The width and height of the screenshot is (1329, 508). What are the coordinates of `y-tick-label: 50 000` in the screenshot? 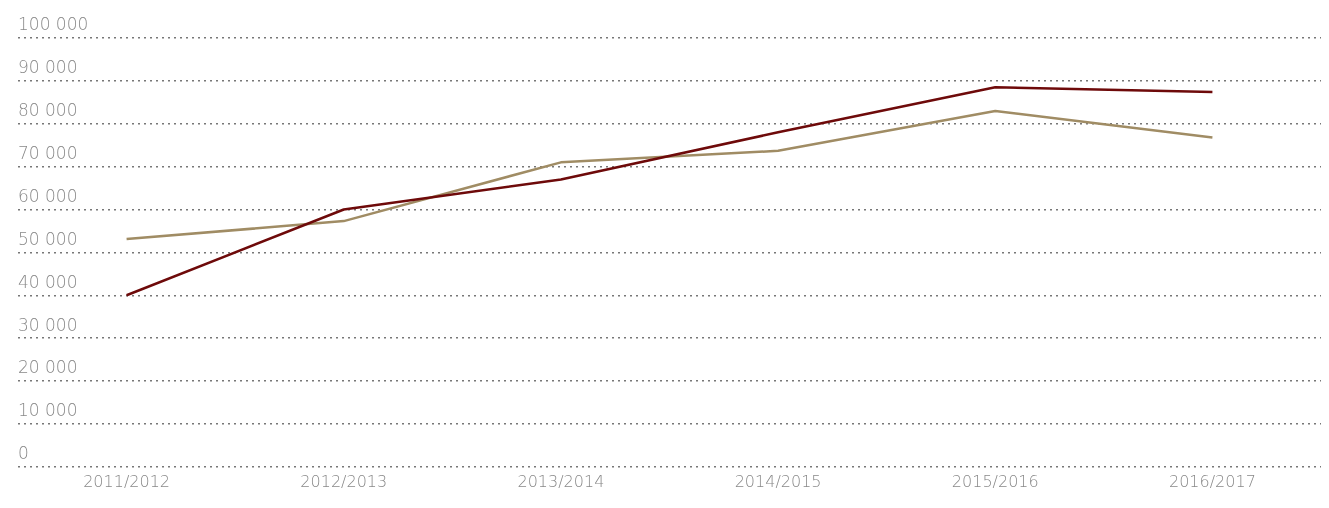 It's located at (48, 238).